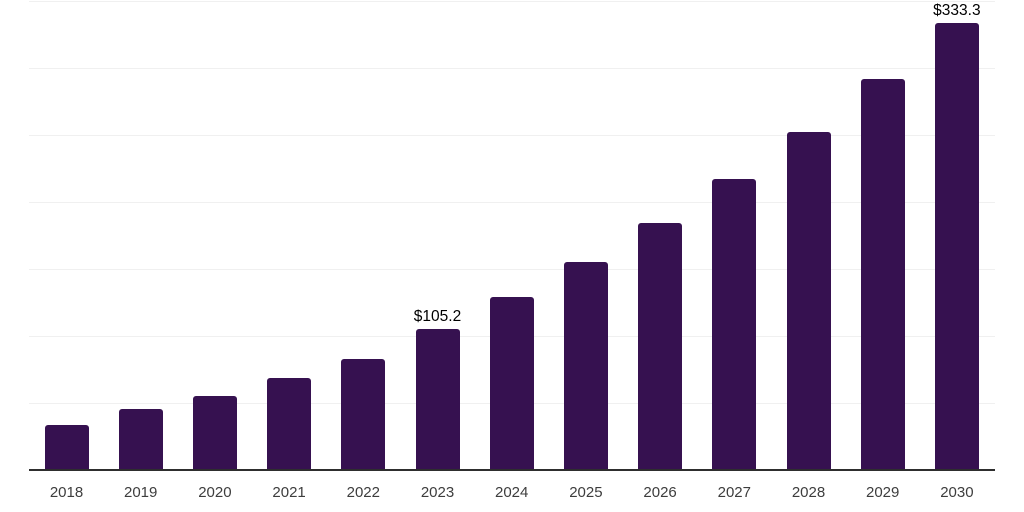  Describe the element at coordinates (66, 447) in the screenshot. I see `bar-2018` at that location.